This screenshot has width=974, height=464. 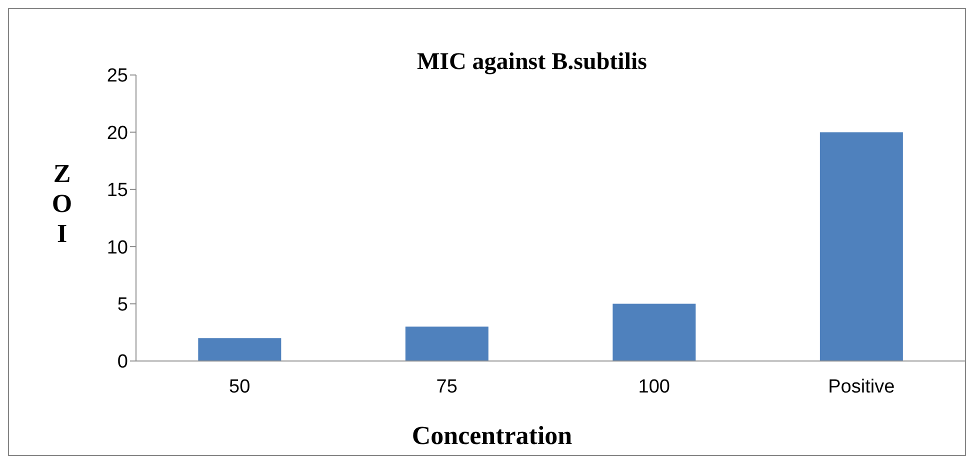 I want to click on y-tick-label: 15, so click(x=117, y=191).